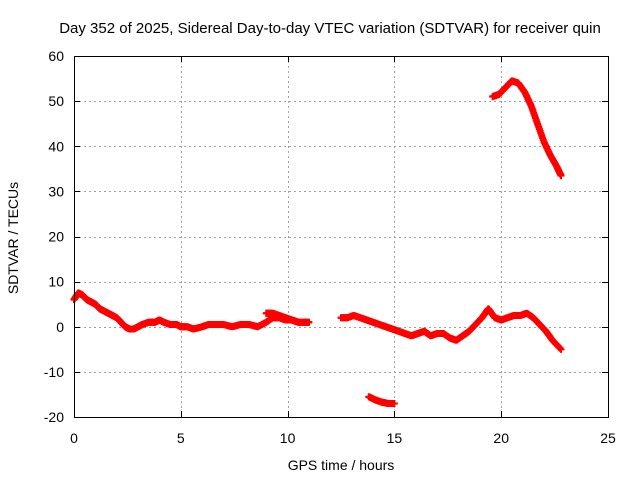 The height and width of the screenshot is (480, 640). I want to click on y-axis-title: SDTVAR / TECUs, so click(13, 238).